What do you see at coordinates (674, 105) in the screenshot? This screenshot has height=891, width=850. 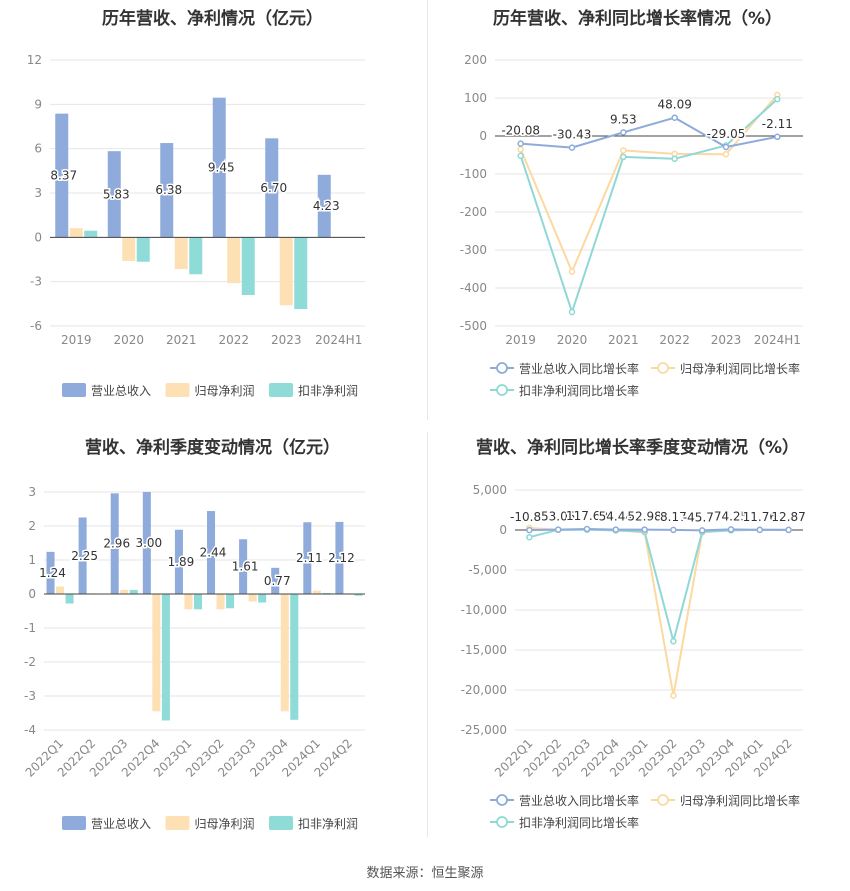 I see `data-label: 48.09` at bounding box center [674, 105].